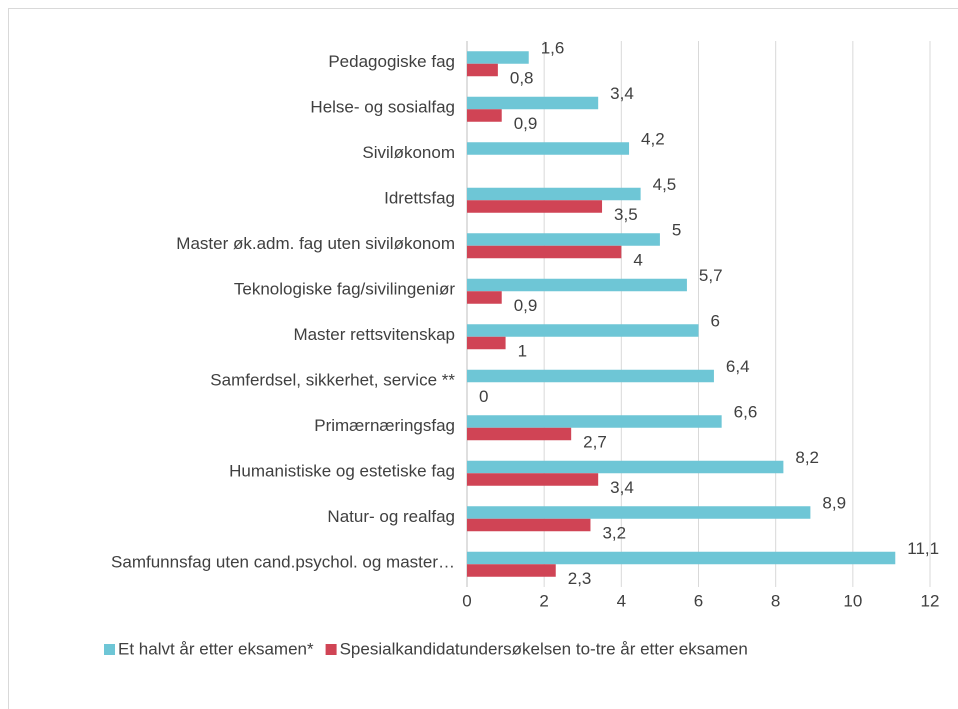  Describe the element at coordinates (408, 152) in the screenshot. I see `y-tick-label: Siviløkonom` at that location.